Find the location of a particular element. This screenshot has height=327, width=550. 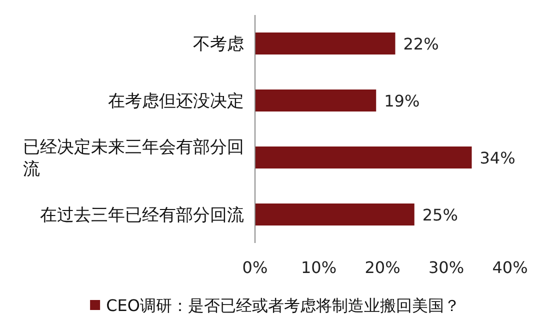

x-tick-label: 10% is located at coordinates (318, 267).